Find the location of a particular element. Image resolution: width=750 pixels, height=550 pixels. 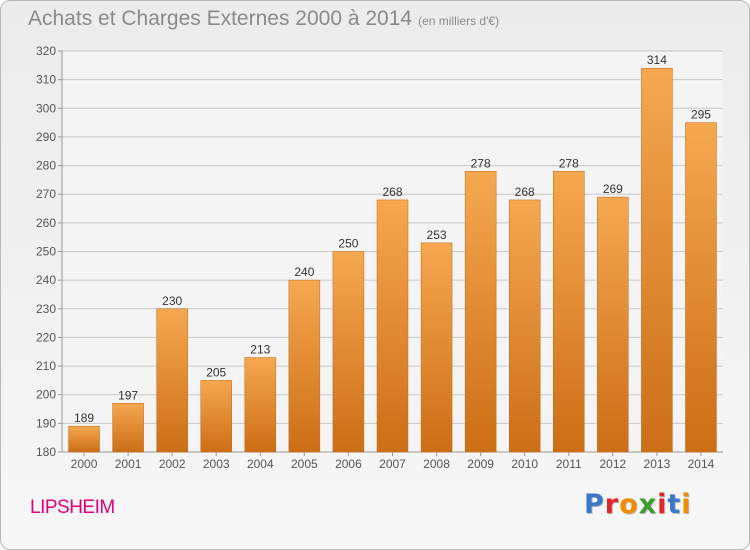

x-tick-label: 2012 is located at coordinates (612, 464).